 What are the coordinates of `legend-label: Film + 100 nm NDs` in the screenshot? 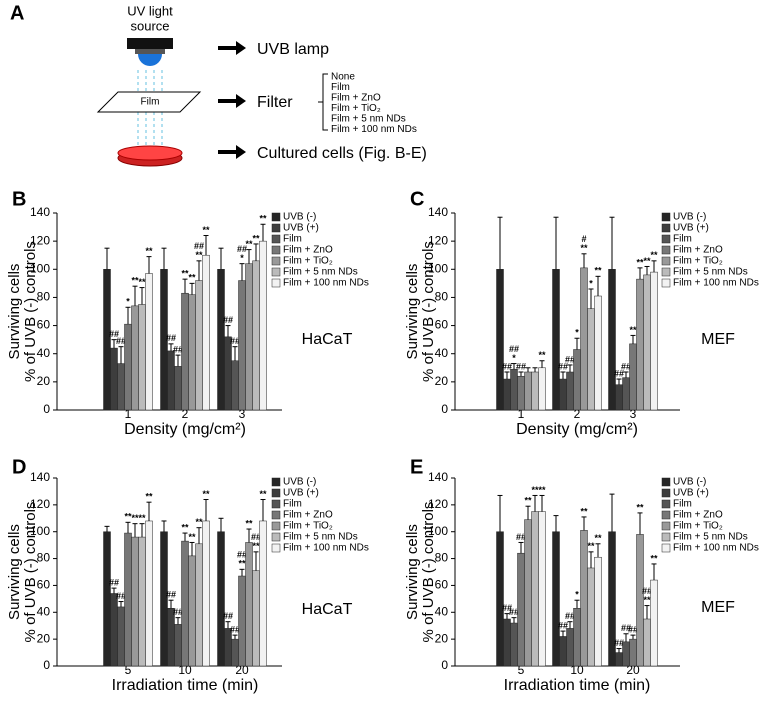 It's located at (716, 548).